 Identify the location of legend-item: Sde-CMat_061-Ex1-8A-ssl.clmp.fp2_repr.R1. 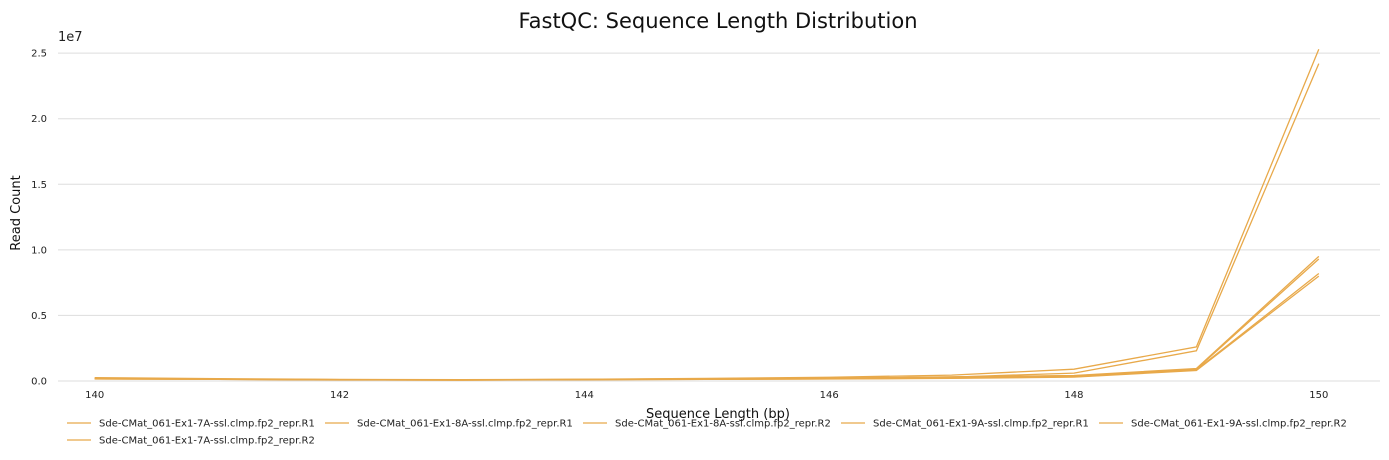
(449, 424).